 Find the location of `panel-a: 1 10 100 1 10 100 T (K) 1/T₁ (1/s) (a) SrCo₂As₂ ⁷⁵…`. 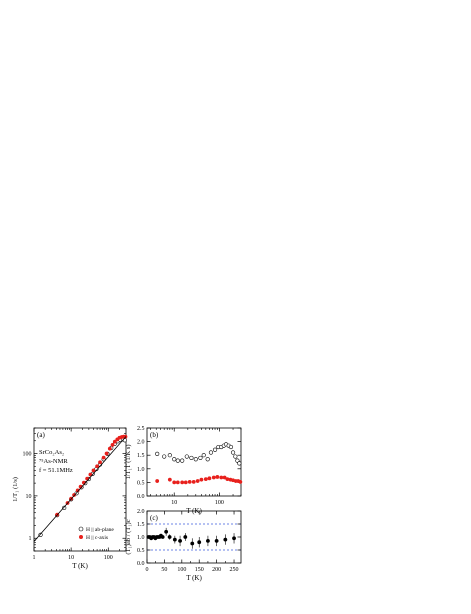

panel-a: 1 10 100 1 10 100 T (K) 1/T₁ (1/s) (a) SrCo₂As₂ ⁷⁵… is located at coordinates (70, 498).